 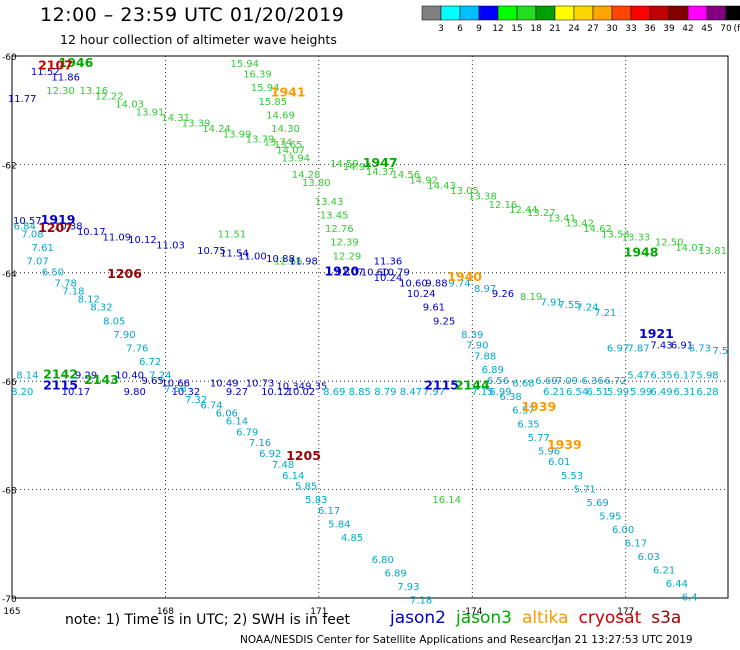 I want to click on wave-height-label-jason3: 13.80, so click(x=316, y=183).